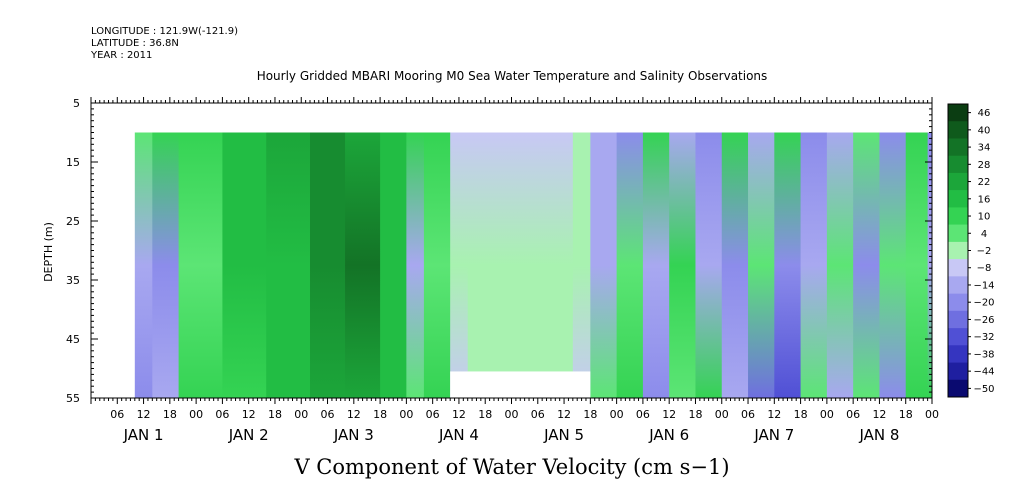 The image size is (1009, 504). Describe the element at coordinates (73, 339) in the screenshot. I see `y-tick-label: 45` at that location.